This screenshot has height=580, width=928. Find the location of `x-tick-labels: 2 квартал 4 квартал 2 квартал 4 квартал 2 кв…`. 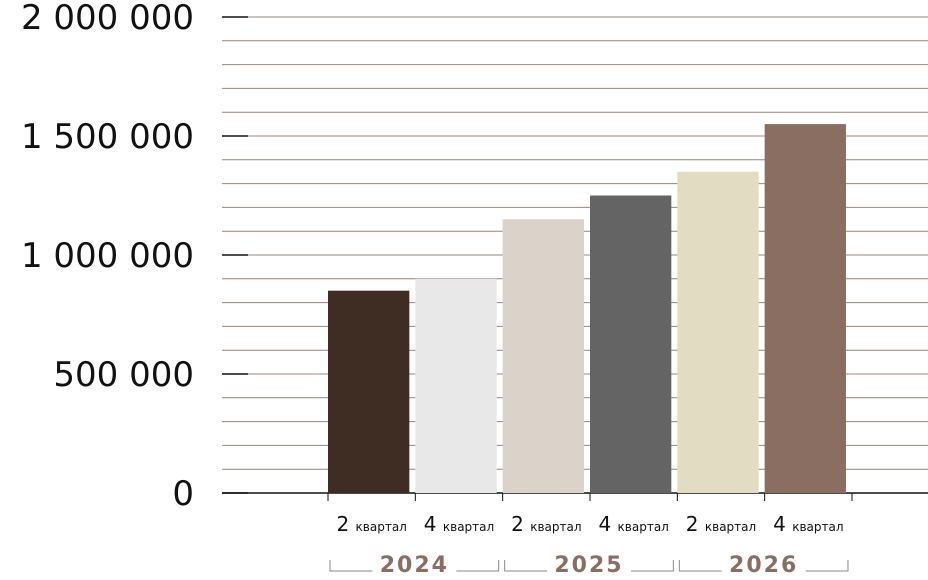

x-tick-labels: 2 квартал 4 квартал 2 квартал 4 квартал 2 кв… is located at coordinates (589, 524).